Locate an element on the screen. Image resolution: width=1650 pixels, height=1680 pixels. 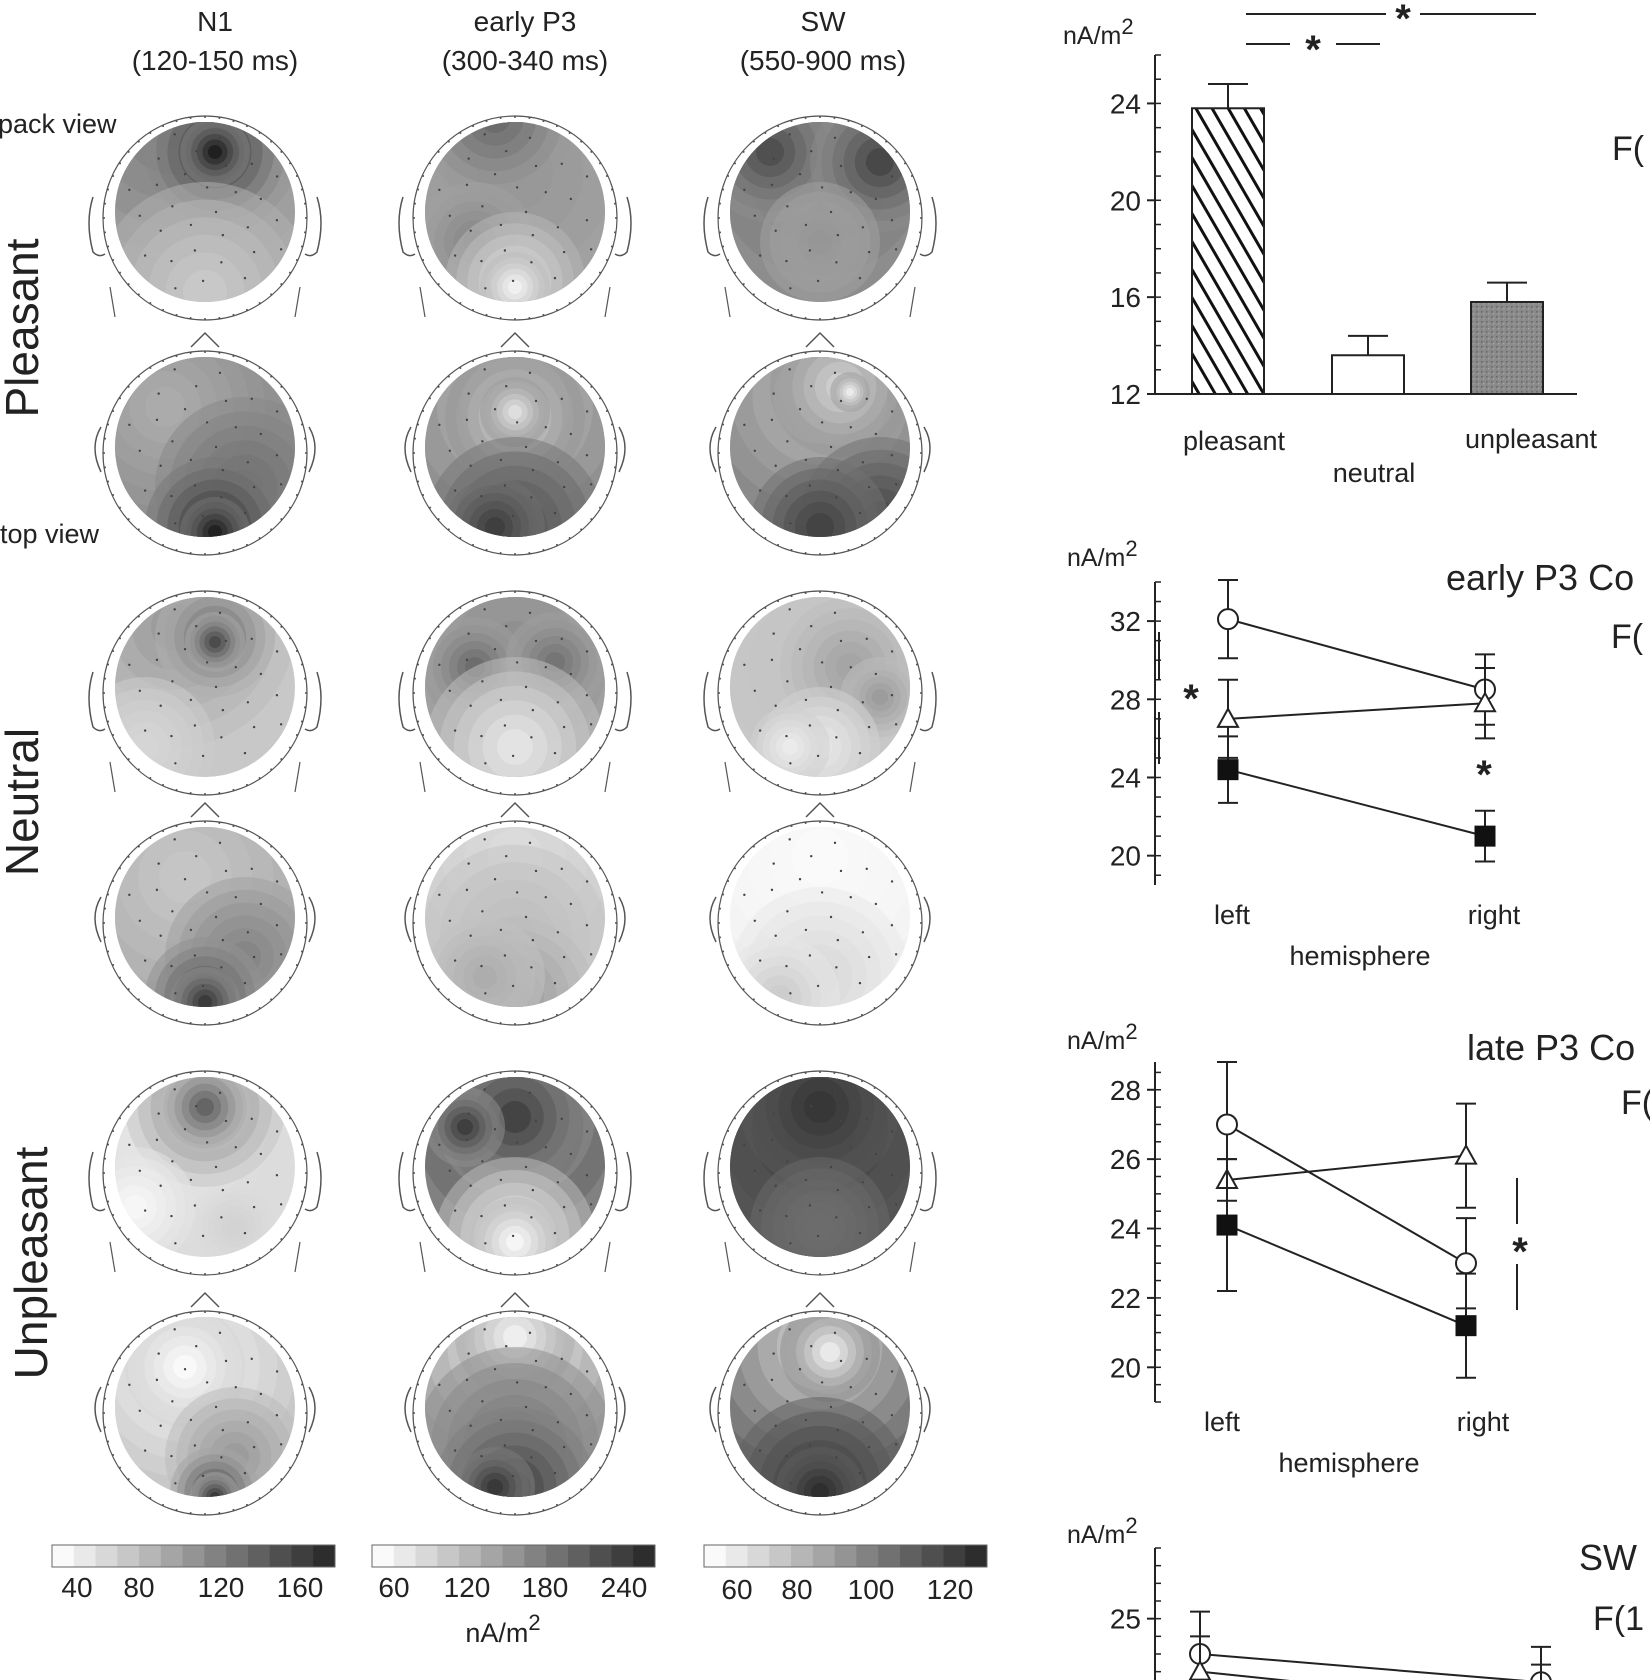
back-view-label: pack view is located at coordinates (58, 124).